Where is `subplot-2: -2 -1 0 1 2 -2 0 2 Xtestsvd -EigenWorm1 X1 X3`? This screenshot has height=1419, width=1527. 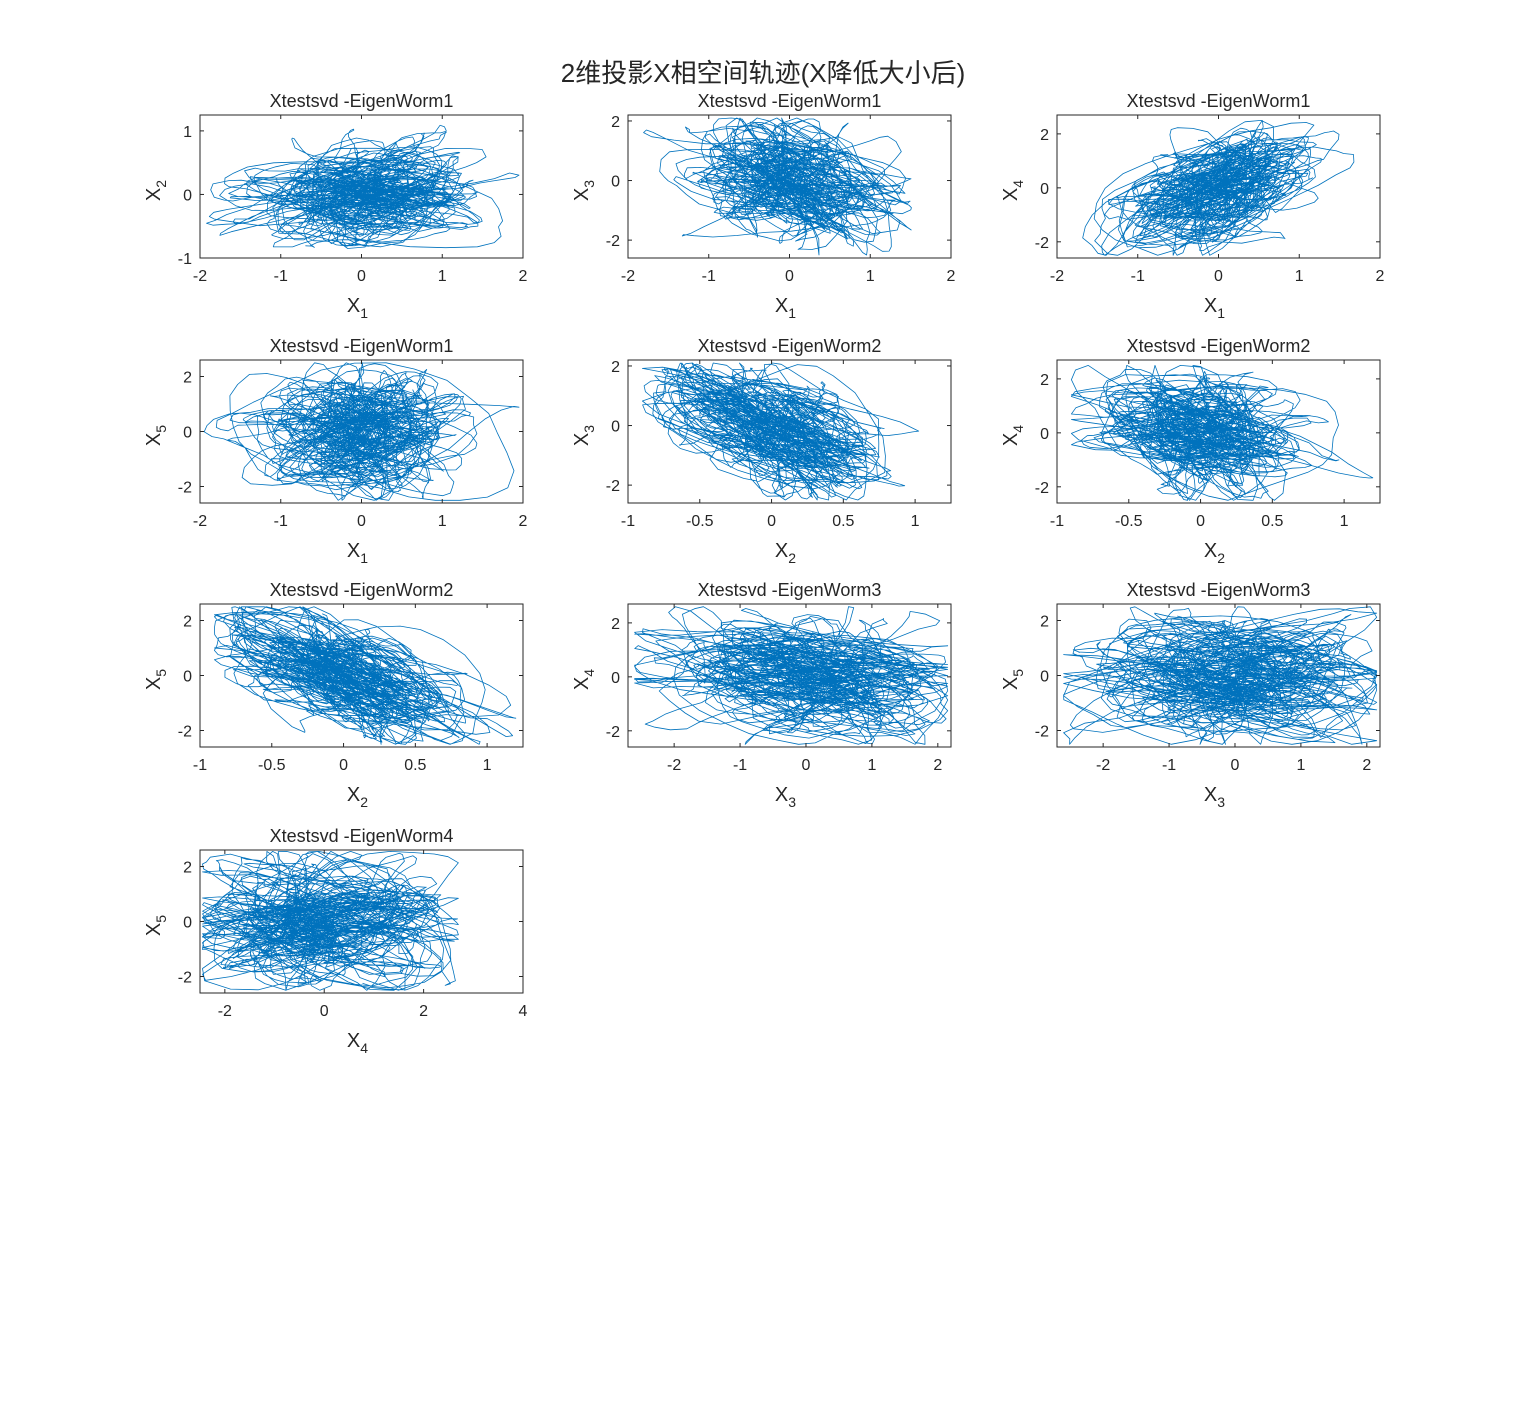
subplot-2: -2 -1 0 1 2 -2 0 2 Xtestsvd -EigenWorm1 X1 X3 is located at coordinates (763, 206).